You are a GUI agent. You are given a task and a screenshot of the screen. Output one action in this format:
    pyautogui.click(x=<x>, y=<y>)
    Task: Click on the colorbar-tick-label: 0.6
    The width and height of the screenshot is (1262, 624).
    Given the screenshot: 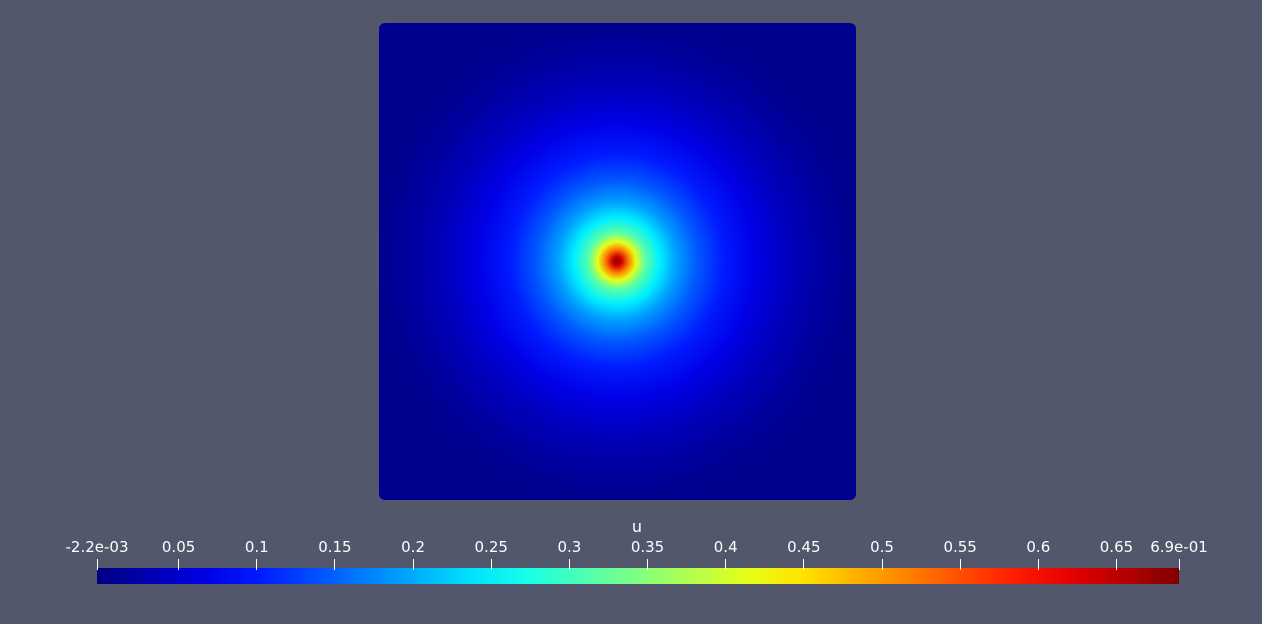 What is the action you would take?
    pyautogui.click(x=1038, y=547)
    